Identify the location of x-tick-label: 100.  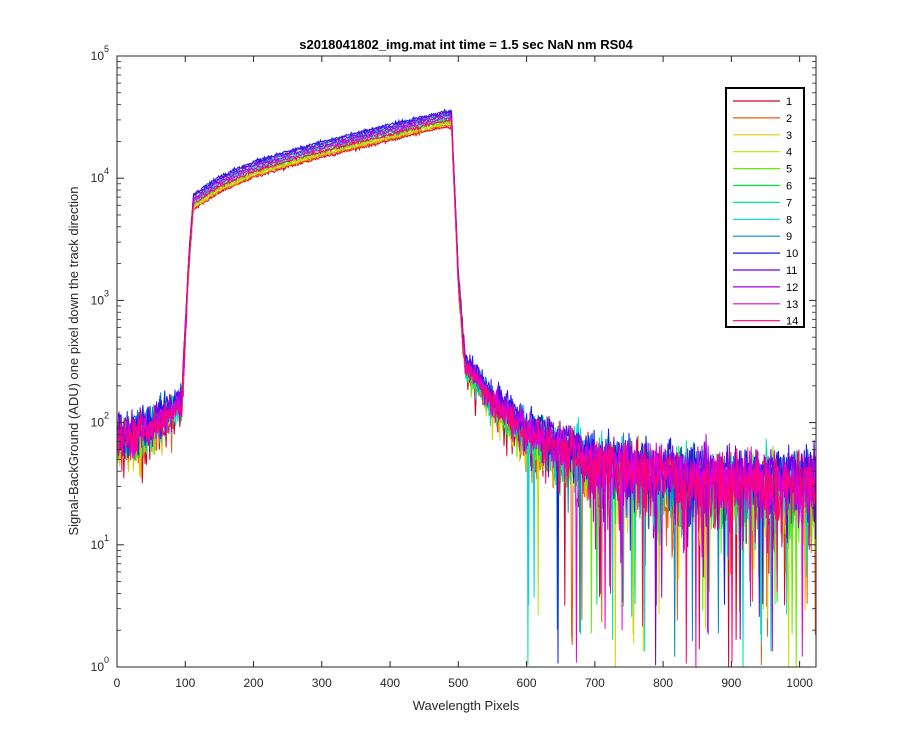
(185, 683).